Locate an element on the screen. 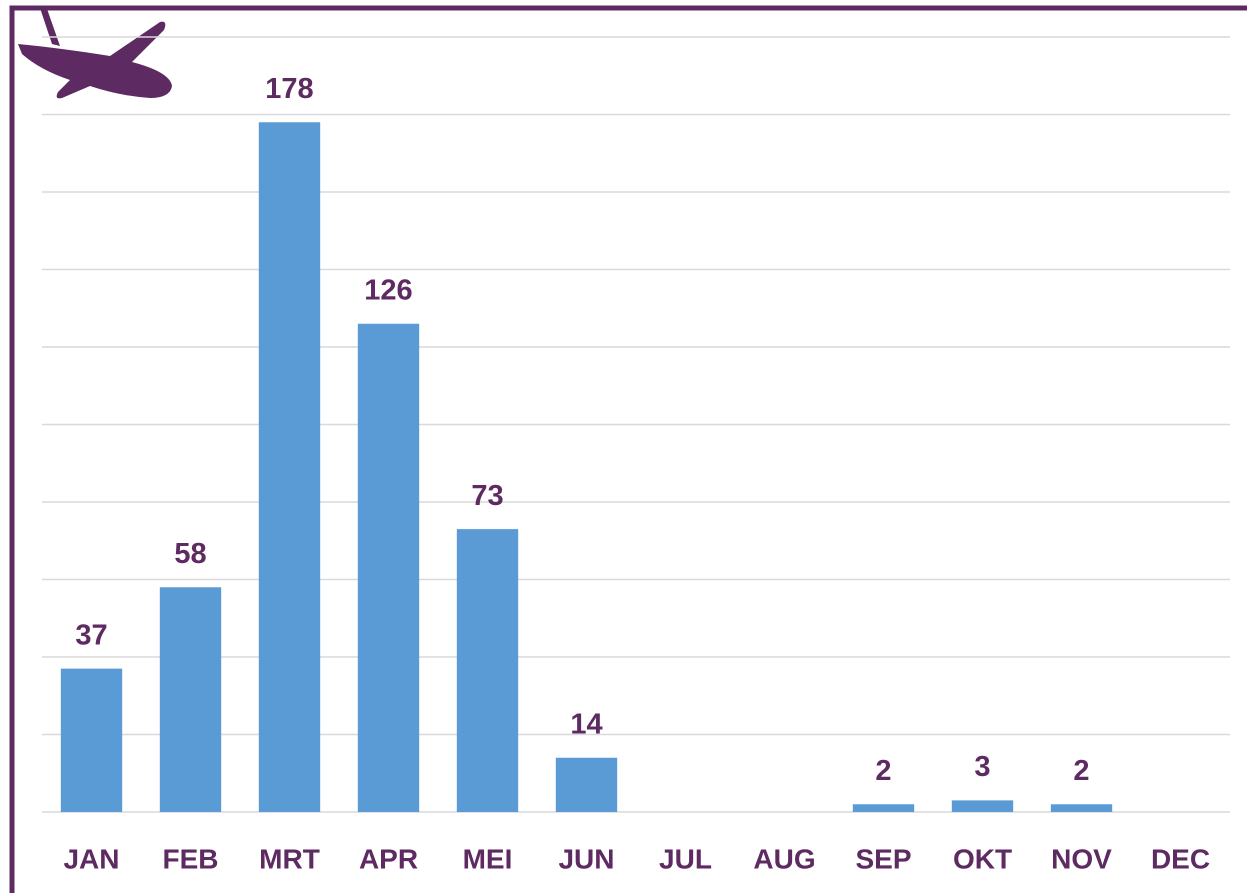  data-label: 3 is located at coordinates (982, 767).